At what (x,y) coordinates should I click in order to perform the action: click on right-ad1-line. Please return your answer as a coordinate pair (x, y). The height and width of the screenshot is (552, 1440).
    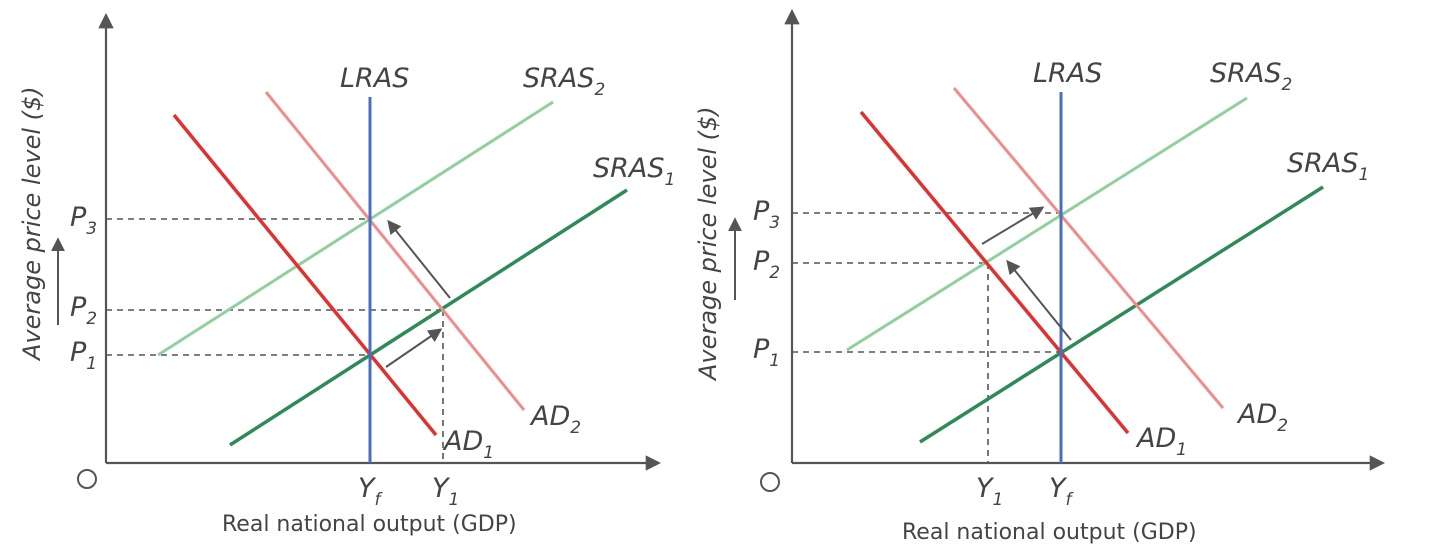
    Looking at the image, I should click on (994, 272).